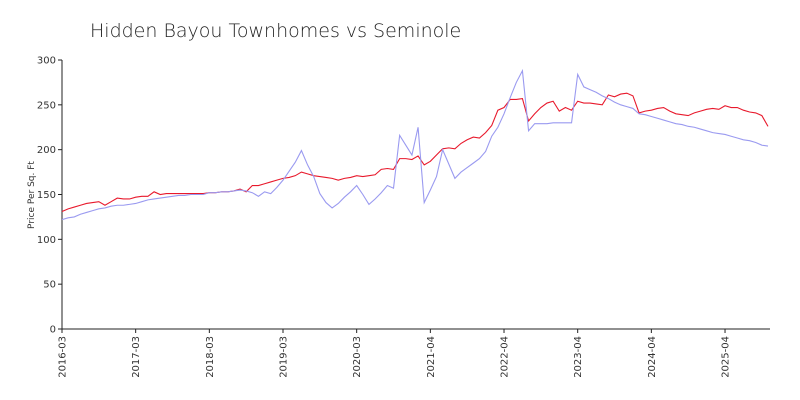 This screenshot has width=800, height=400. I want to click on x-tick-label: 2020-03, so click(357, 357).